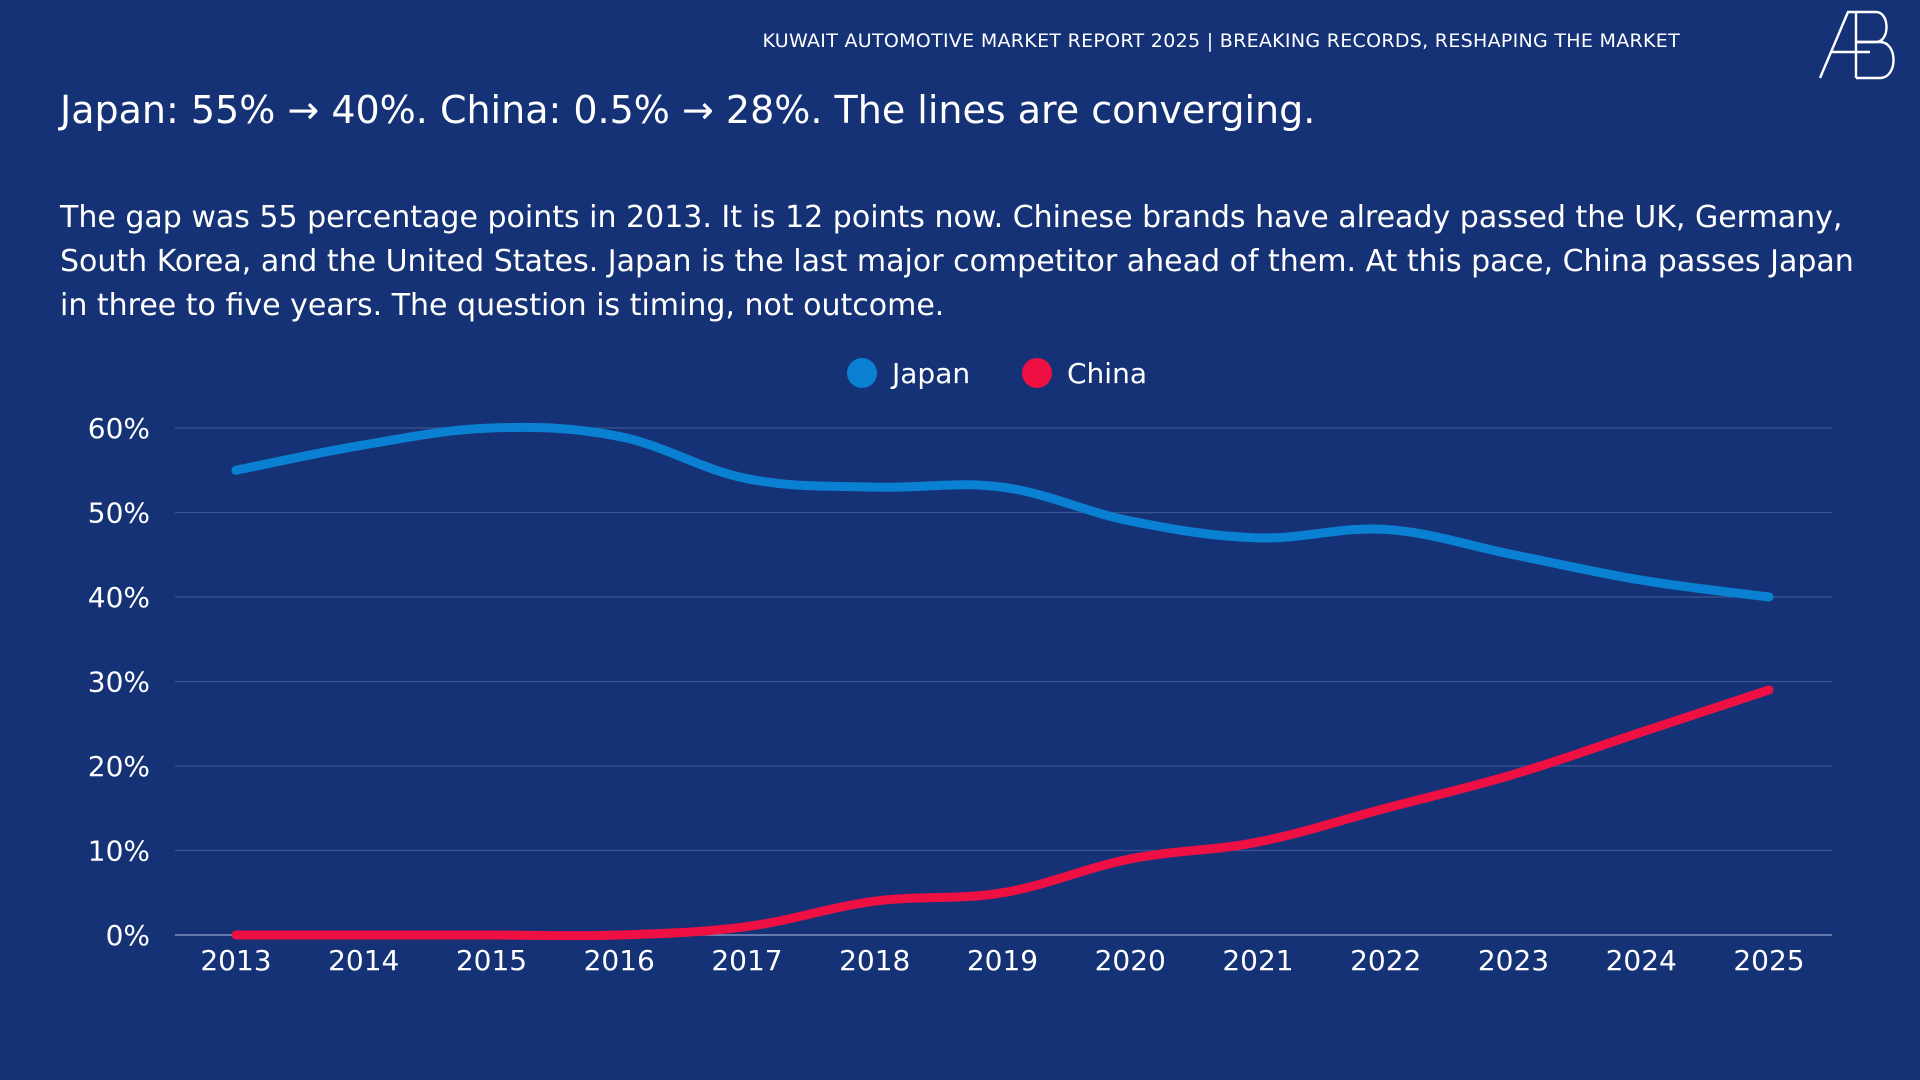  What do you see at coordinates (874, 960) in the screenshot?
I see `x-tick-label: 2018` at bounding box center [874, 960].